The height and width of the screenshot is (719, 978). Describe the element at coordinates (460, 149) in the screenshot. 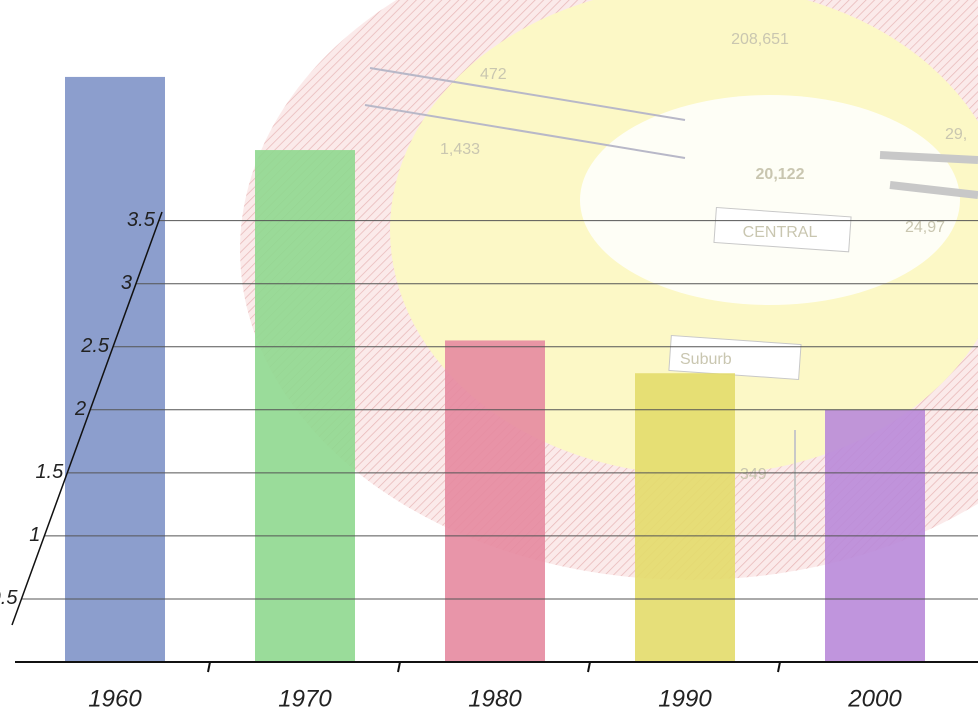

I see `annotation: 1,433` at that location.